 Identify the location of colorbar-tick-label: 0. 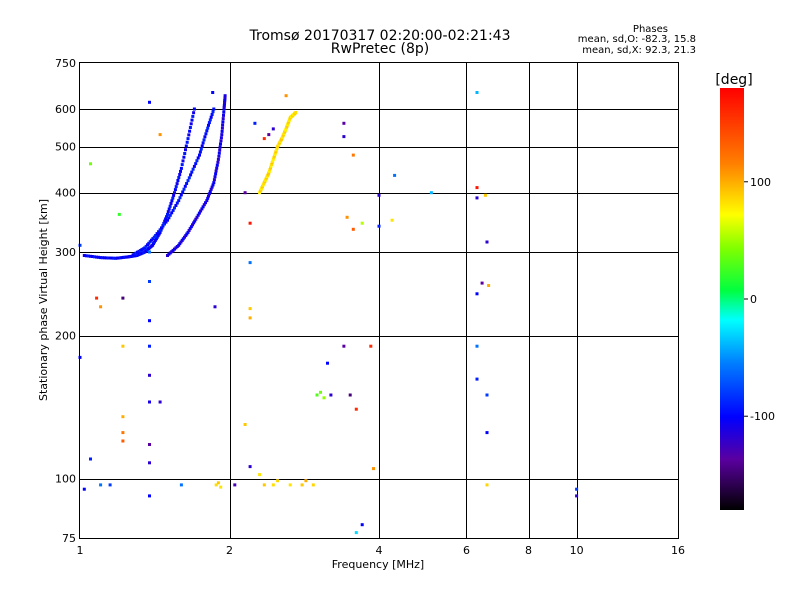
(753, 299).